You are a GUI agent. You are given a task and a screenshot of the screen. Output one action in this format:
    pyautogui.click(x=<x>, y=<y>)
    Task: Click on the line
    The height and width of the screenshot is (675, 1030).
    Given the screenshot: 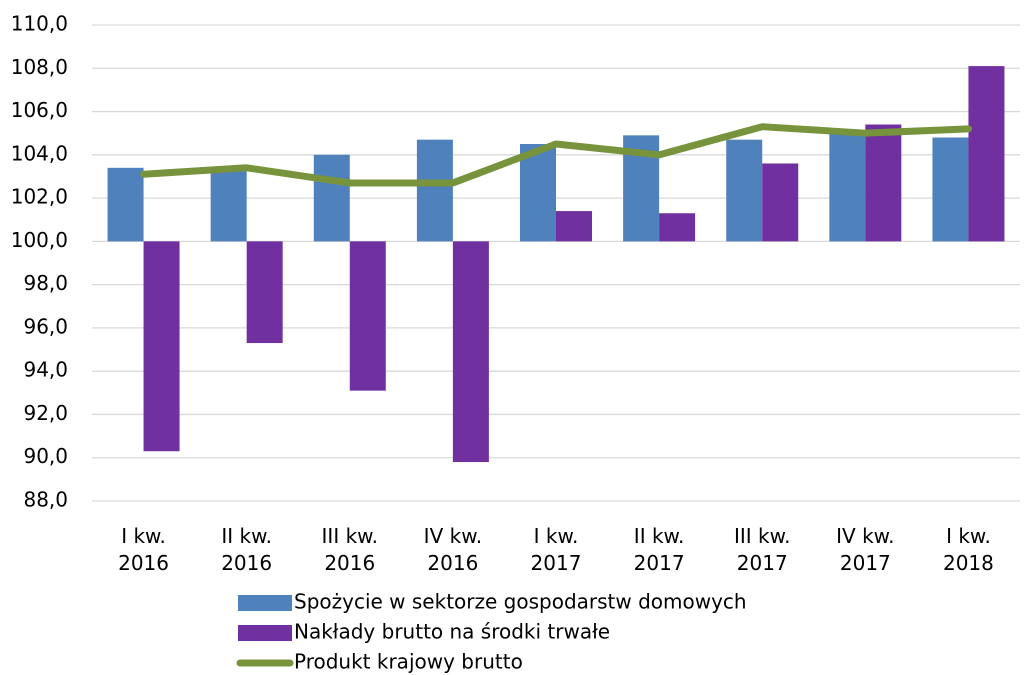 What is the action you would take?
    pyautogui.click(x=556, y=155)
    